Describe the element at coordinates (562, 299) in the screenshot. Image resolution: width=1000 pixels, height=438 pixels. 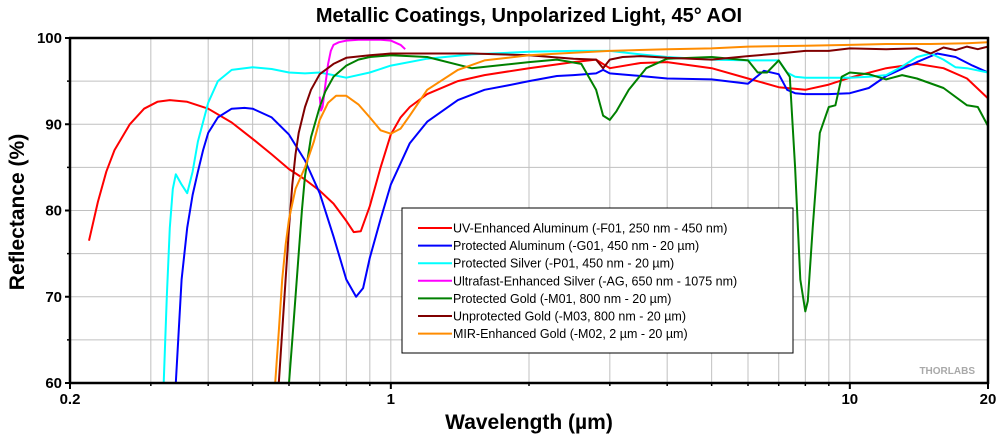
I see `legend-label: Protected Gold (-M01, 800 nm - 20 µm)` at that location.